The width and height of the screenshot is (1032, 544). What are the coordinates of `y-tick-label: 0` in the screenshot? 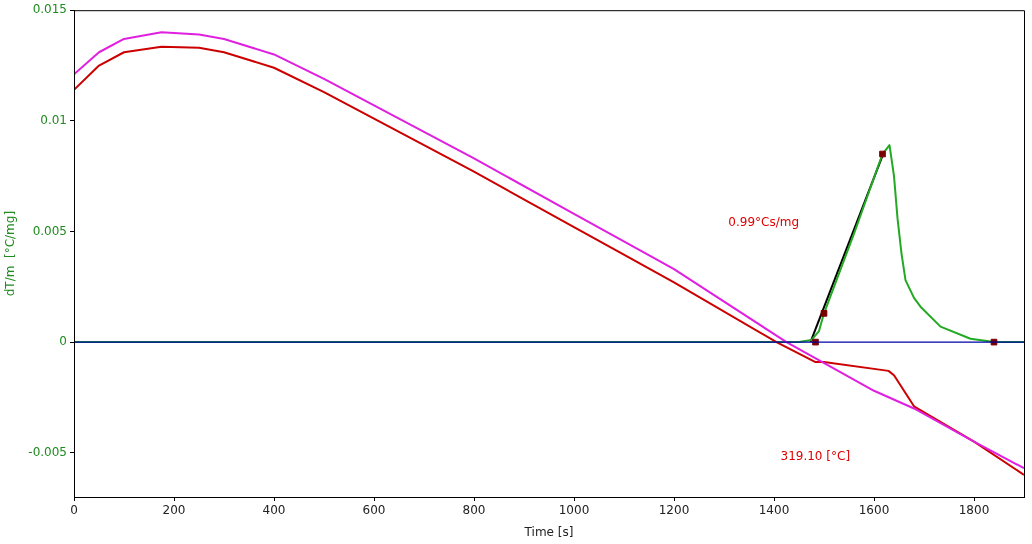 It's located at (63, 341).